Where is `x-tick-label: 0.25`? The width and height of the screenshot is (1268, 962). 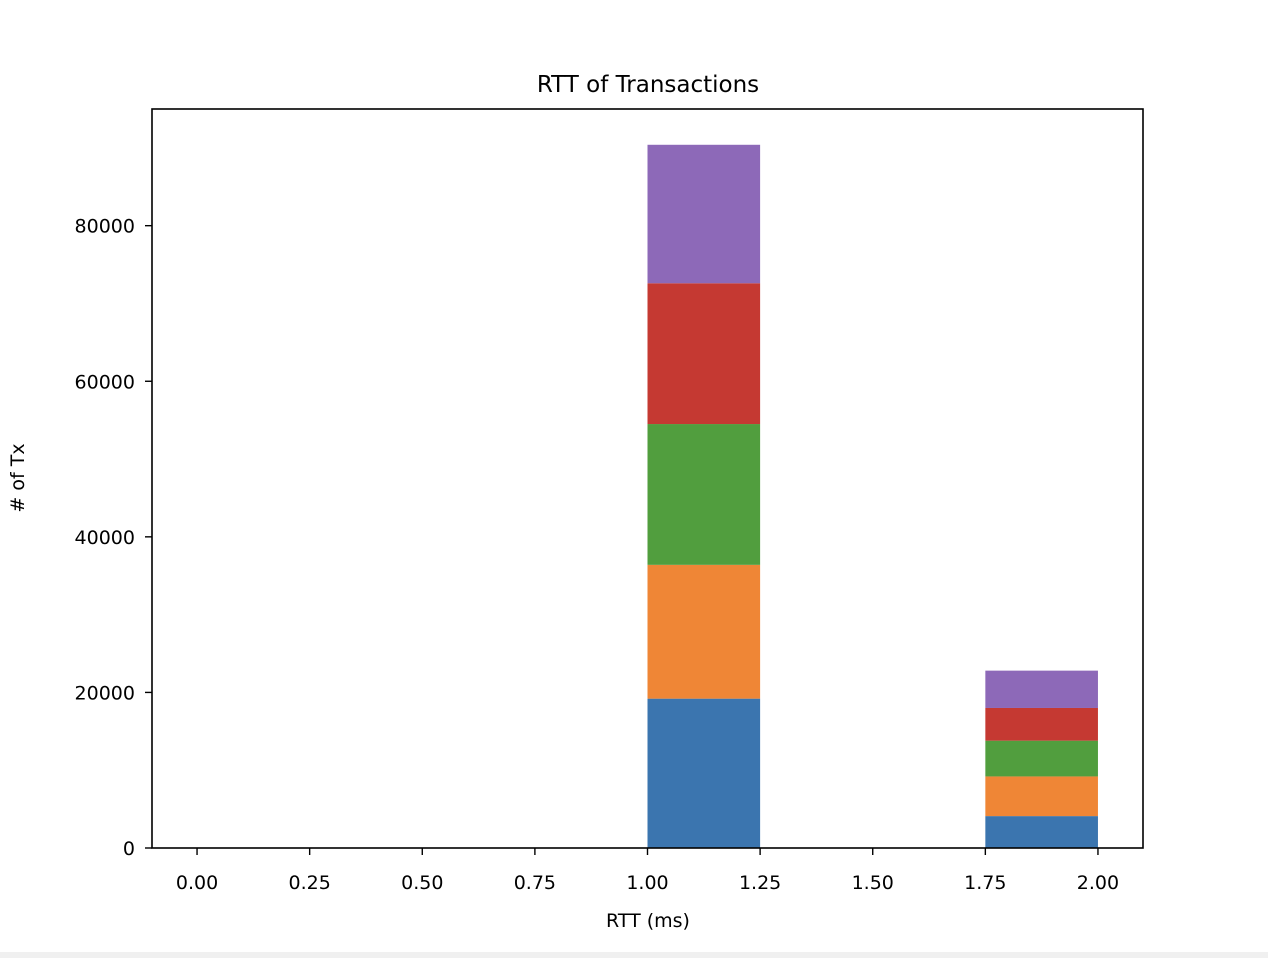 x-tick-label: 0.25 is located at coordinates (310, 883).